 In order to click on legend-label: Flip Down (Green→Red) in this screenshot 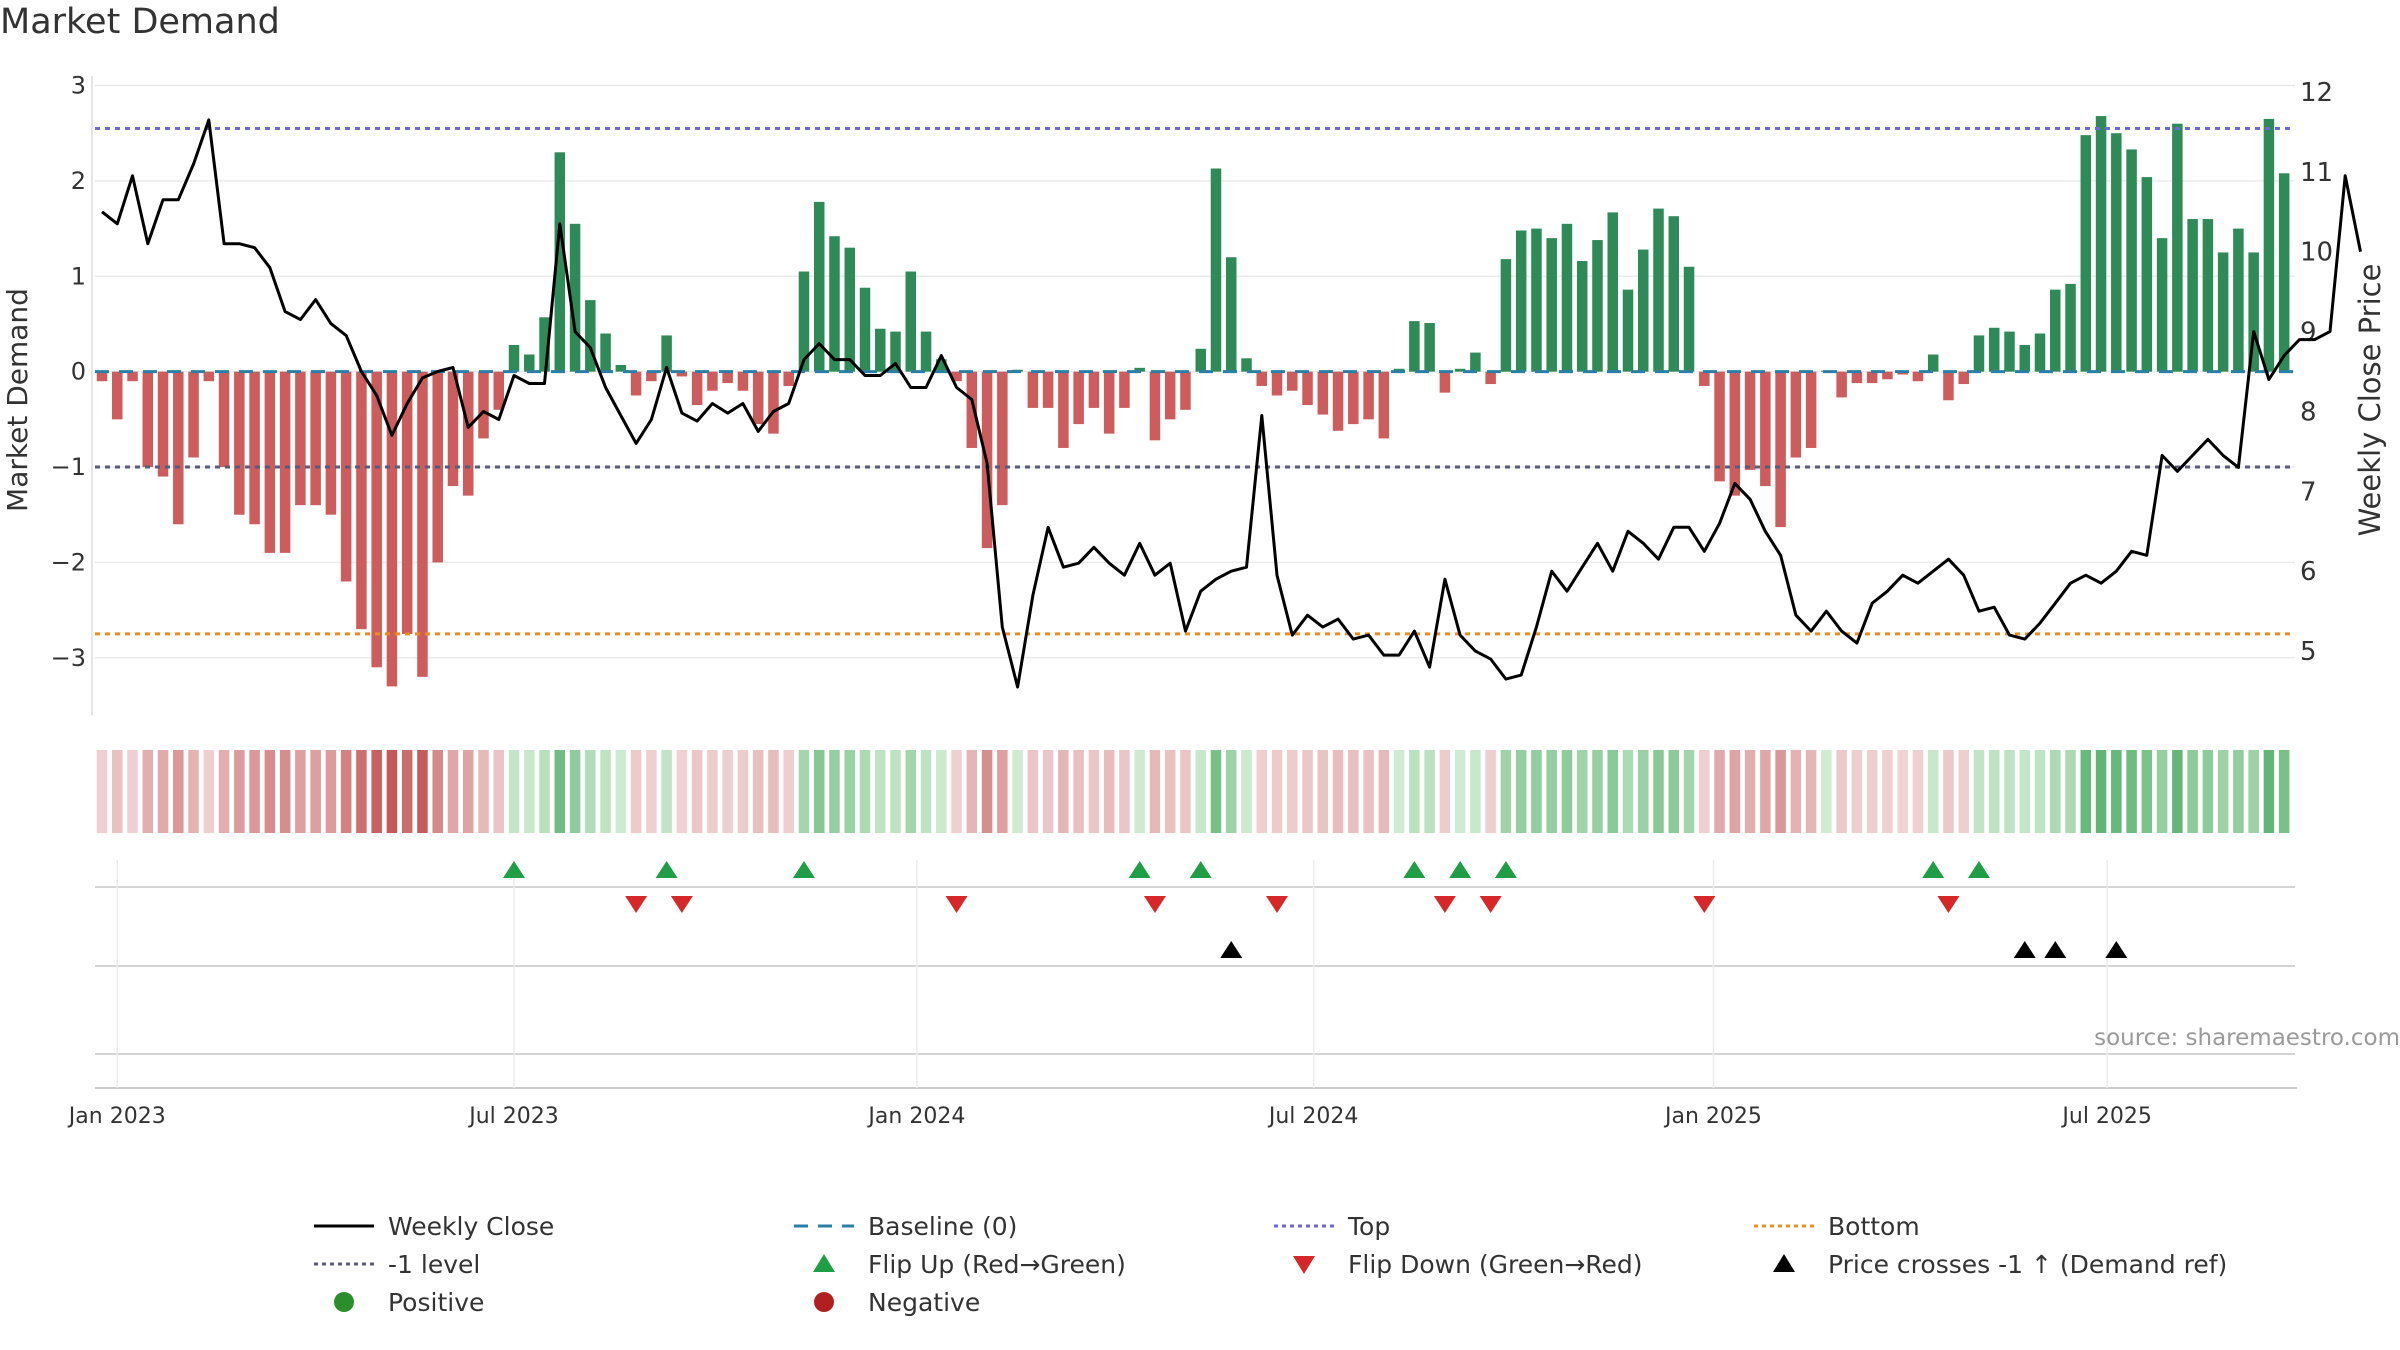, I will do `click(1495, 1264)`.